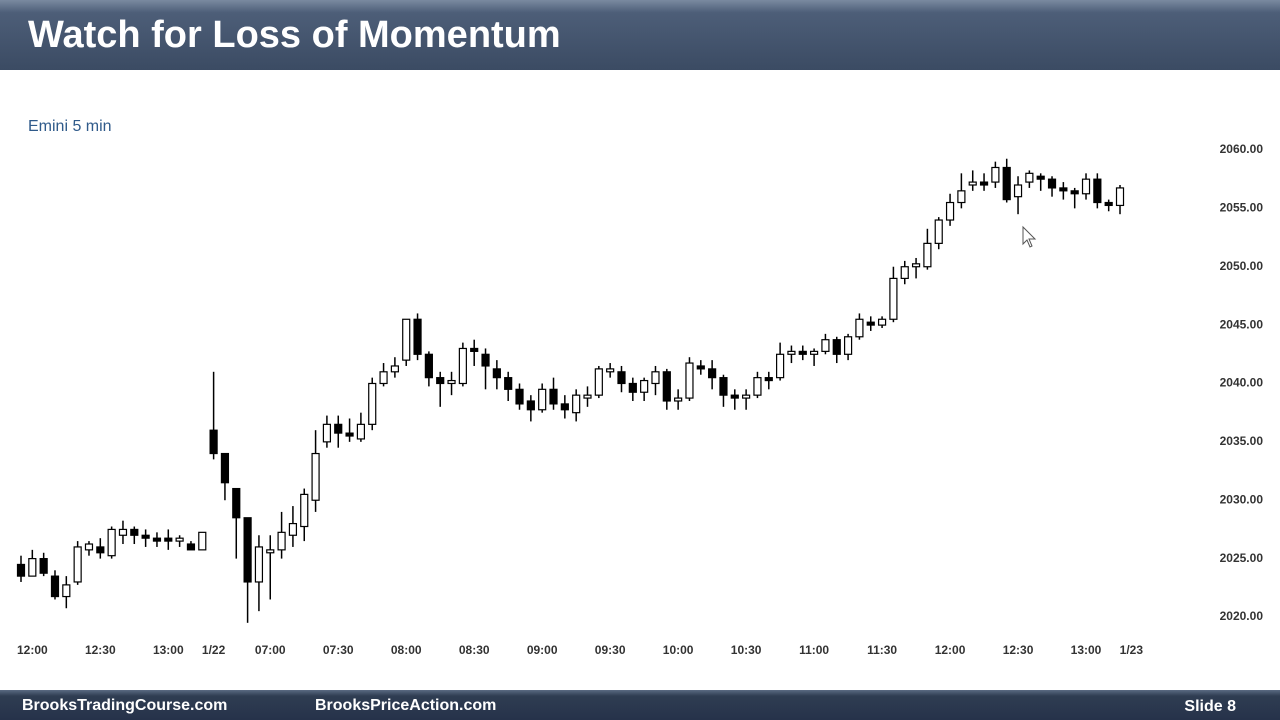 The width and height of the screenshot is (1280, 720). What do you see at coordinates (1242, 266) in the screenshot?
I see `y-tick-label: 2050.00` at bounding box center [1242, 266].